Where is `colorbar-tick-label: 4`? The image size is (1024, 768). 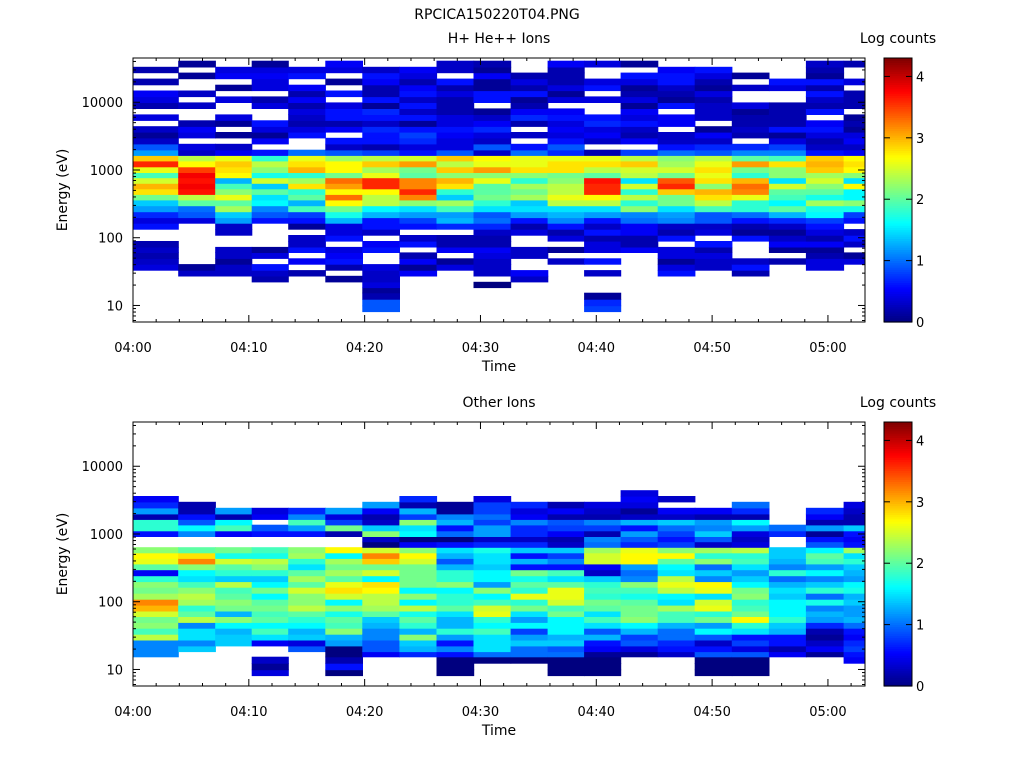 colorbar-tick-label: 4 is located at coordinates (920, 77).